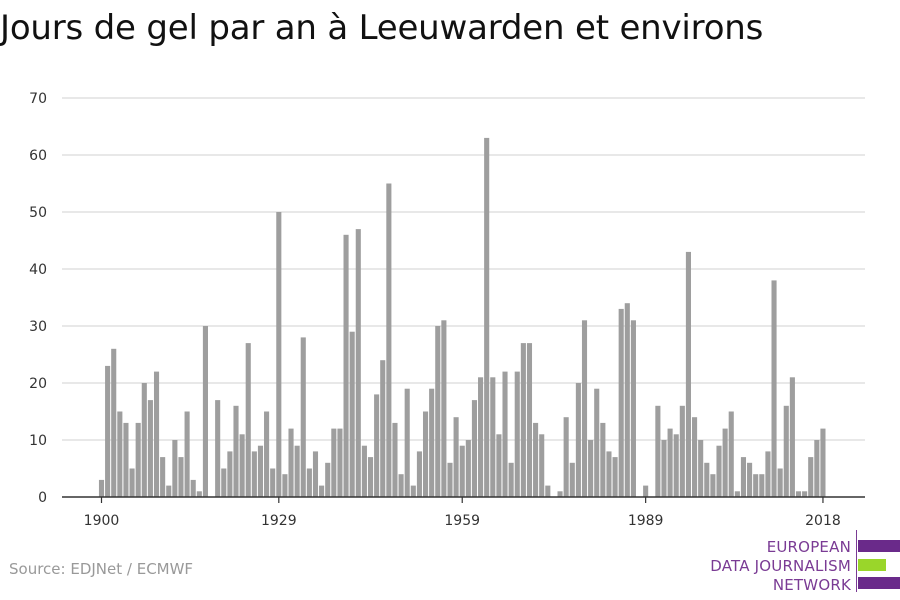 The width and height of the screenshot is (900, 600). Describe the element at coordinates (808, 547) in the screenshot. I see `logo-line-1: EUROPEAN` at that location.